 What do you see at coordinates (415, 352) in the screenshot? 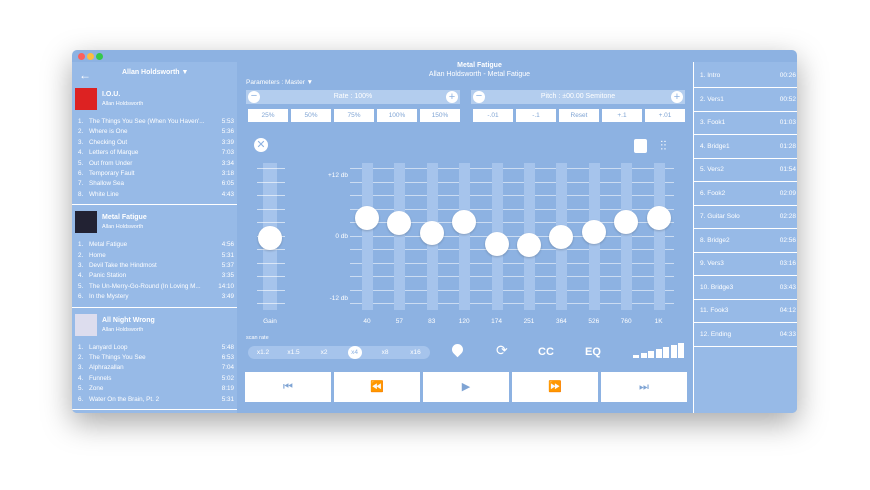
I see `scan-rate: x16` at bounding box center [415, 352].